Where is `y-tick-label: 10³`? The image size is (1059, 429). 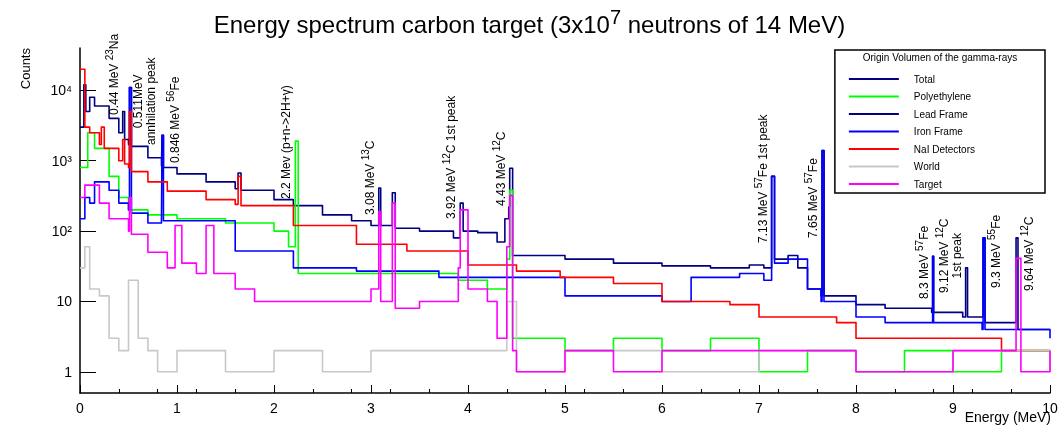 y-tick-label: 10³ is located at coordinates (62, 160).